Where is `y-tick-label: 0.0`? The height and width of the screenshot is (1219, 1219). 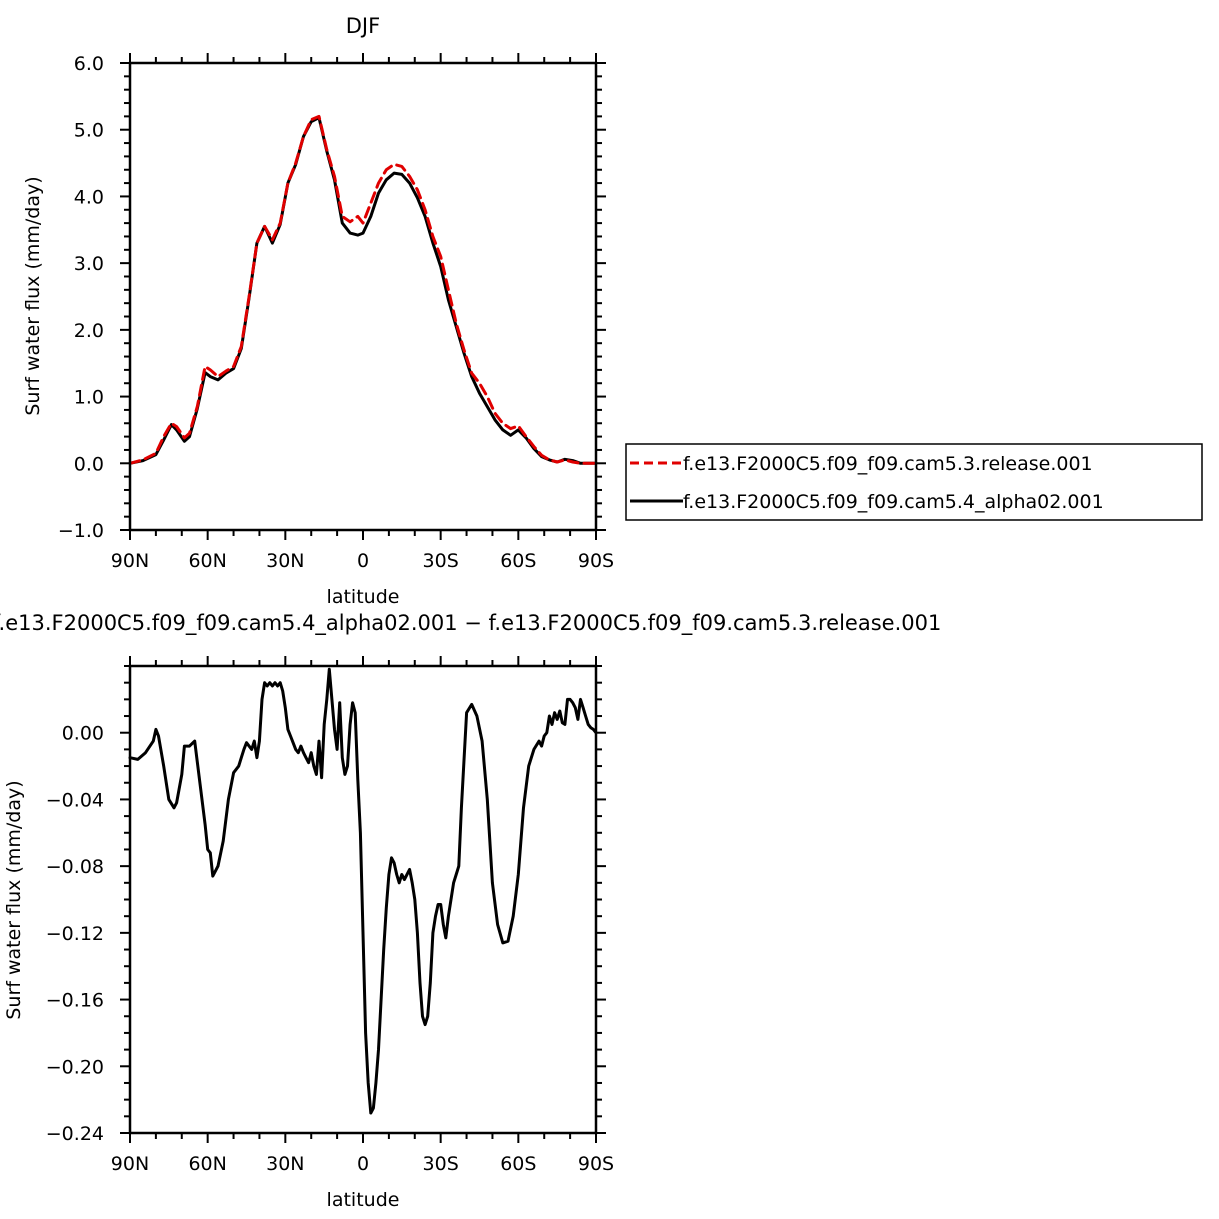
y-tick-label: 0.0 is located at coordinates (89, 464).